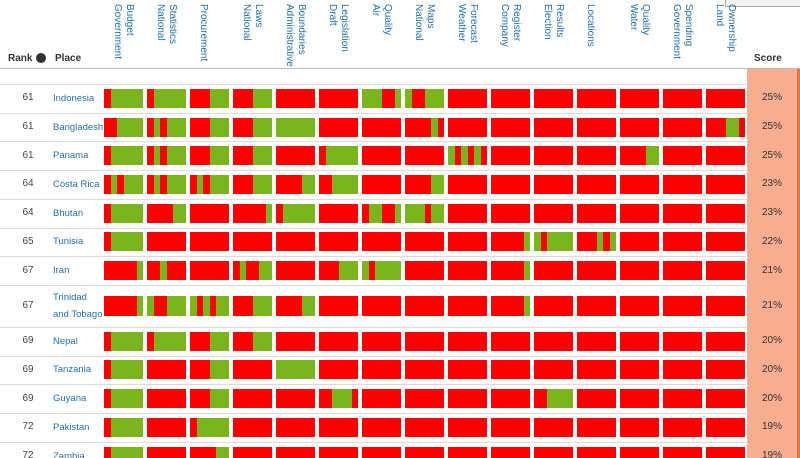  Describe the element at coordinates (639, 35) in the screenshot. I see `dataset-header: Water Quality` at that location.